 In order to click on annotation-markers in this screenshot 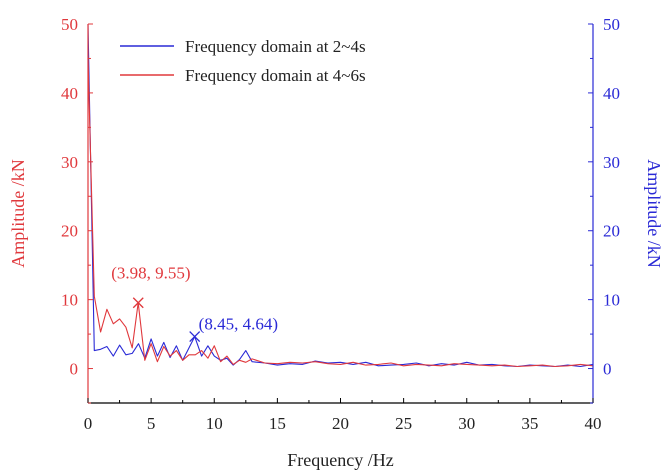, I will do `click(166, 320)`.